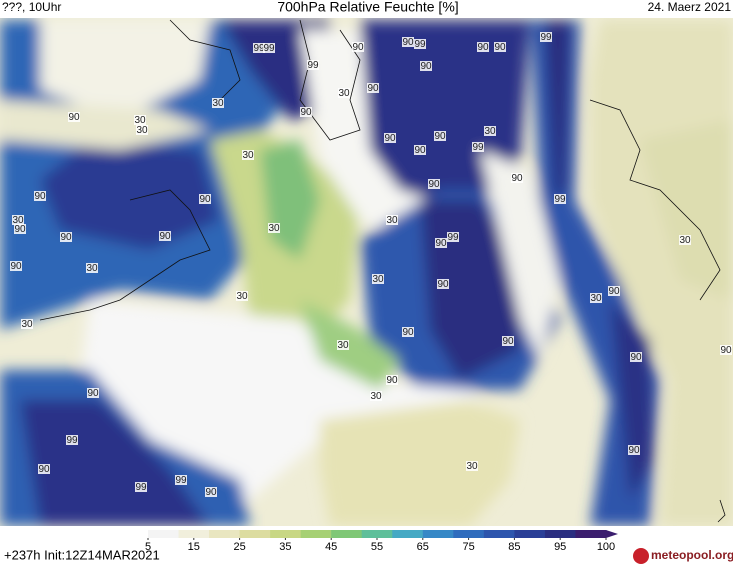 This screenshot has width=733, height=566. Describe the element at coordinates (560, 547) in the screenshot. I see `colorbar-label: 95` at that location.